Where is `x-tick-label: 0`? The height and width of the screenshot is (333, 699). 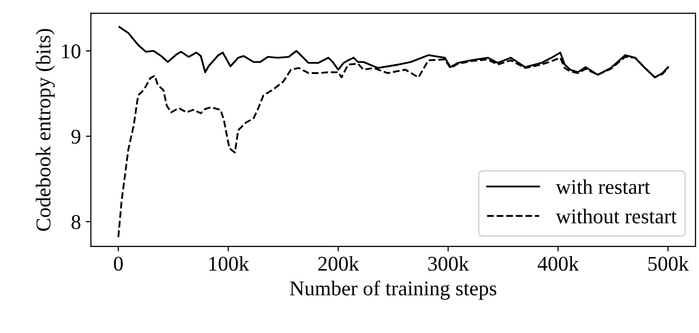
x-tick-label: 0 is located at coordinates (118, 263).